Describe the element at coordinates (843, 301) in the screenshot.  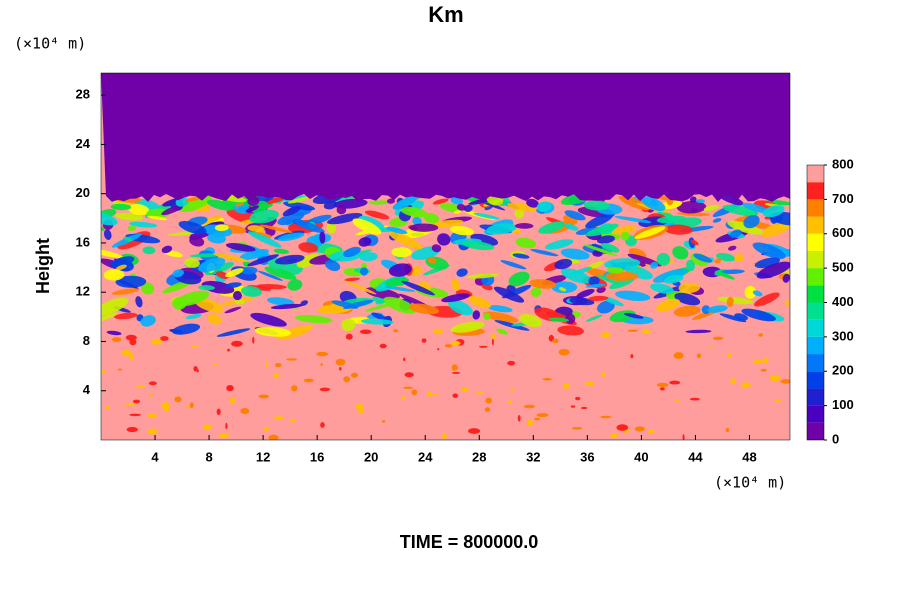
I see `colorbar-tick-label: 400` at that location.